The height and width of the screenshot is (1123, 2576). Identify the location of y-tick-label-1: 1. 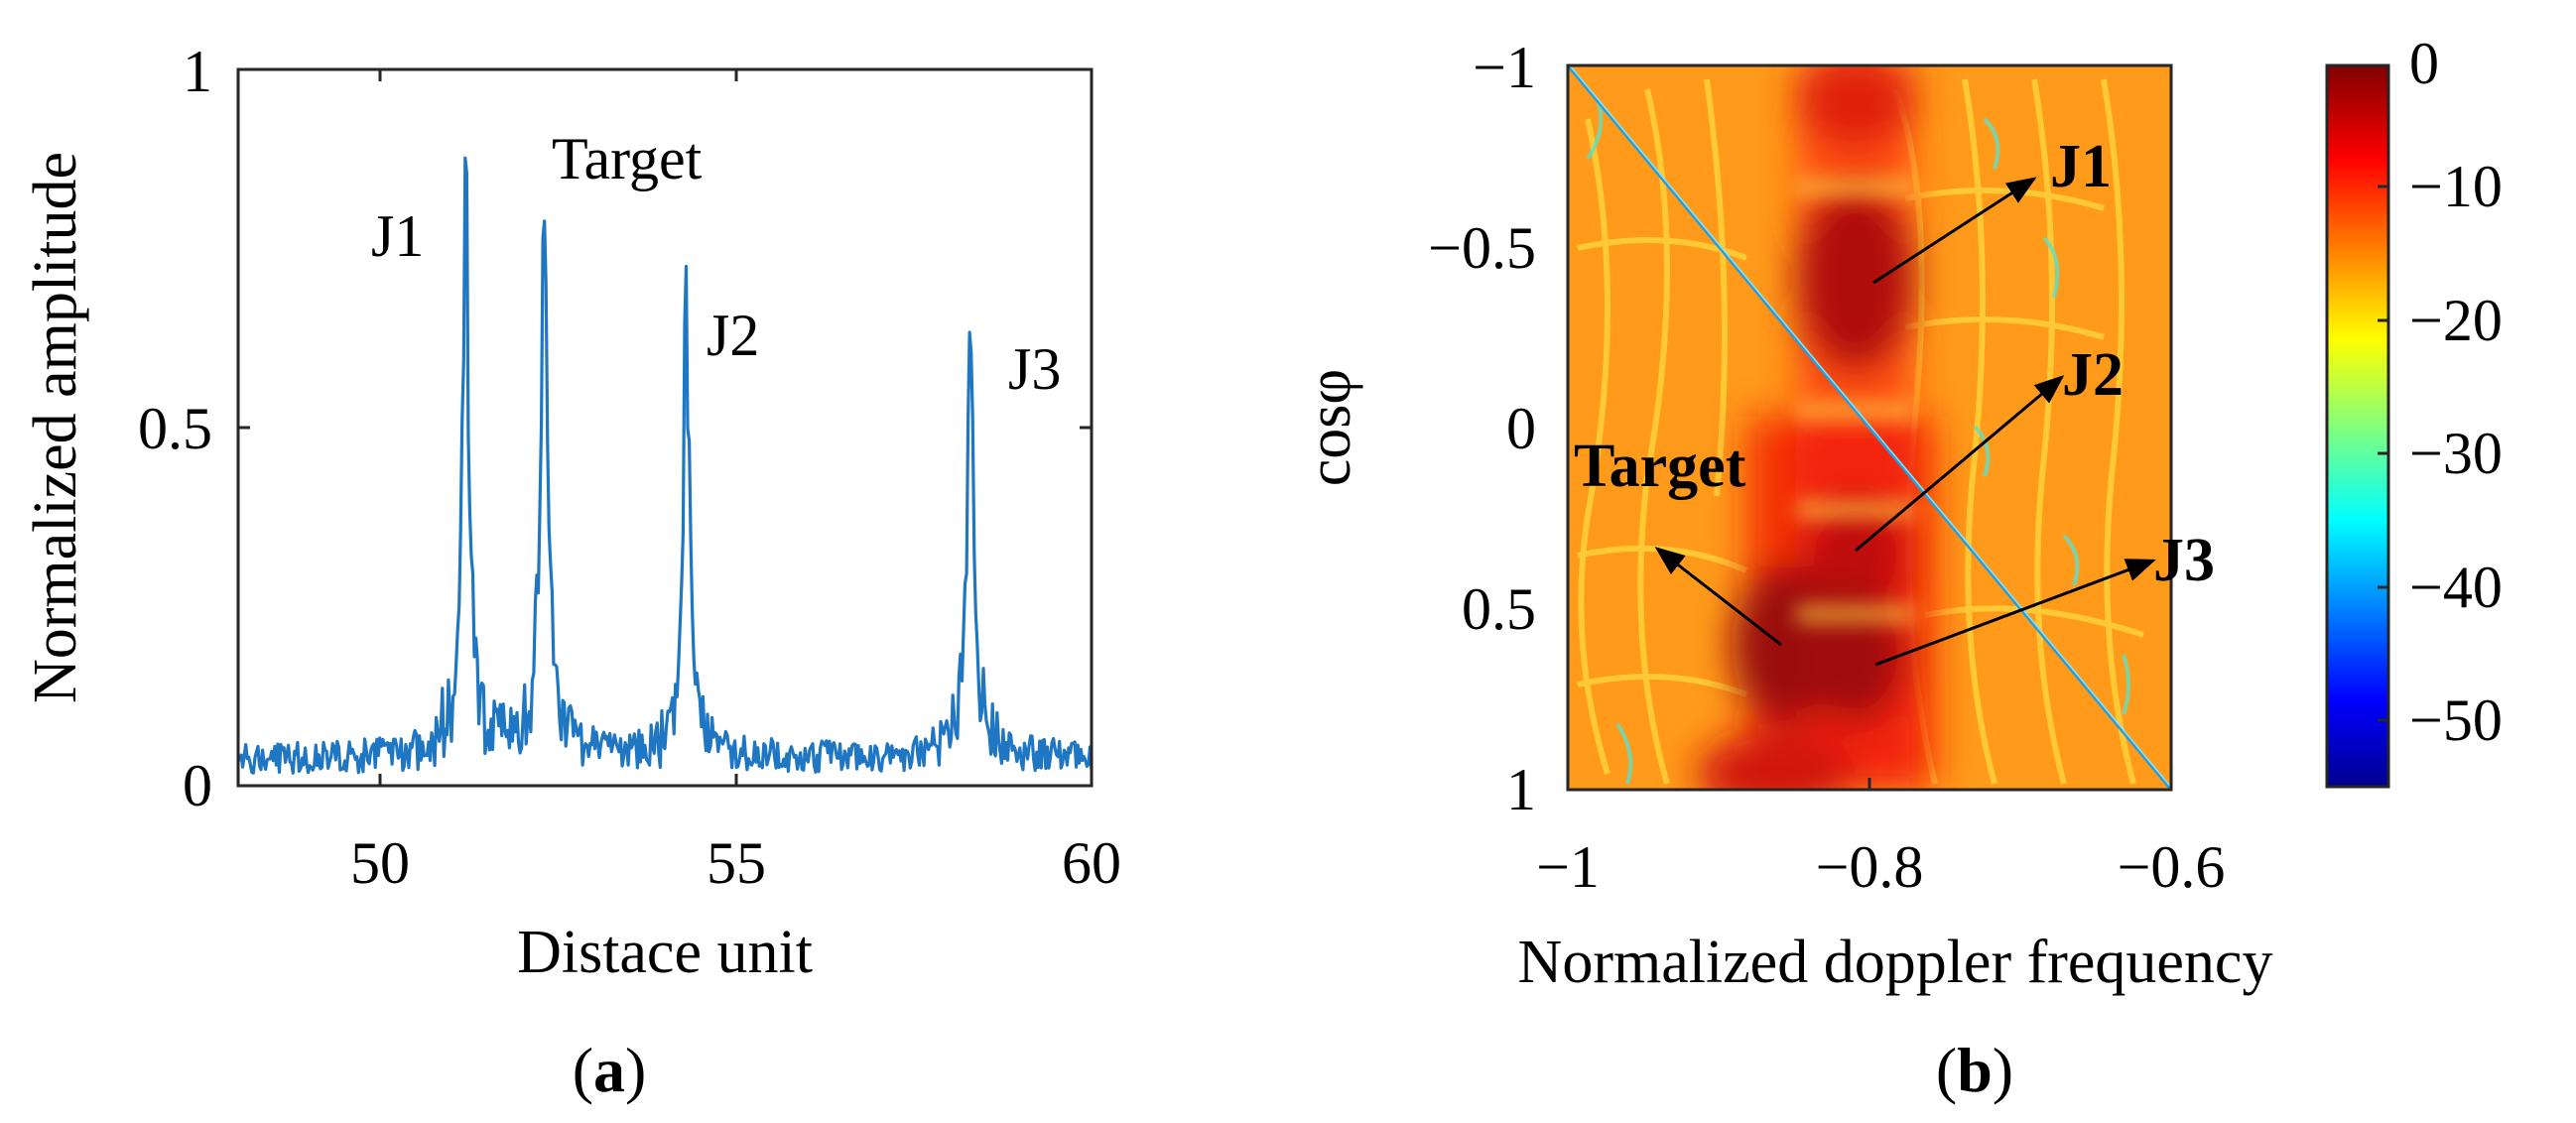
(198, 72).